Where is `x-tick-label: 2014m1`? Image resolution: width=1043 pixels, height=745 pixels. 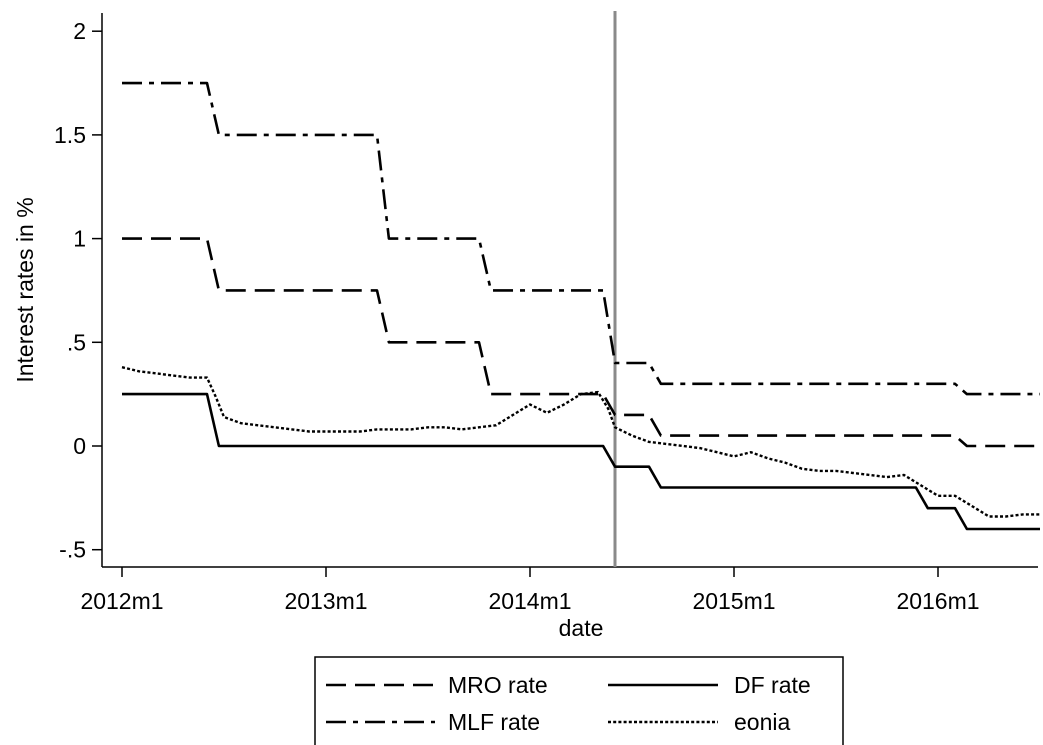 x-tick-label: 2014m1 is located at coordinates (529, 601).